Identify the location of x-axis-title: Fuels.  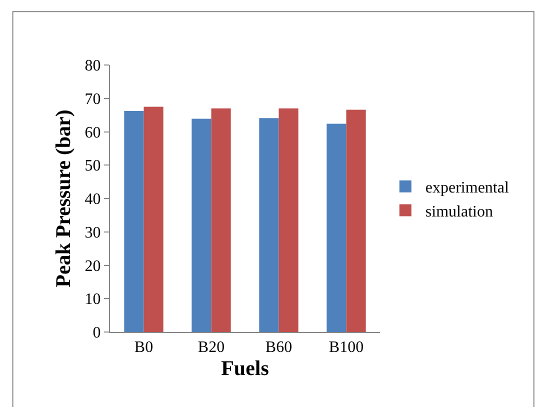
(245, 368).